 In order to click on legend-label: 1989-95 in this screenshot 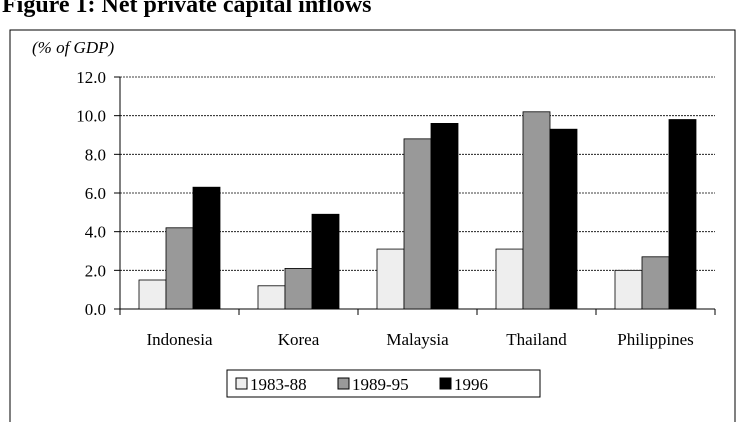, I will do `click(380, 384)`.